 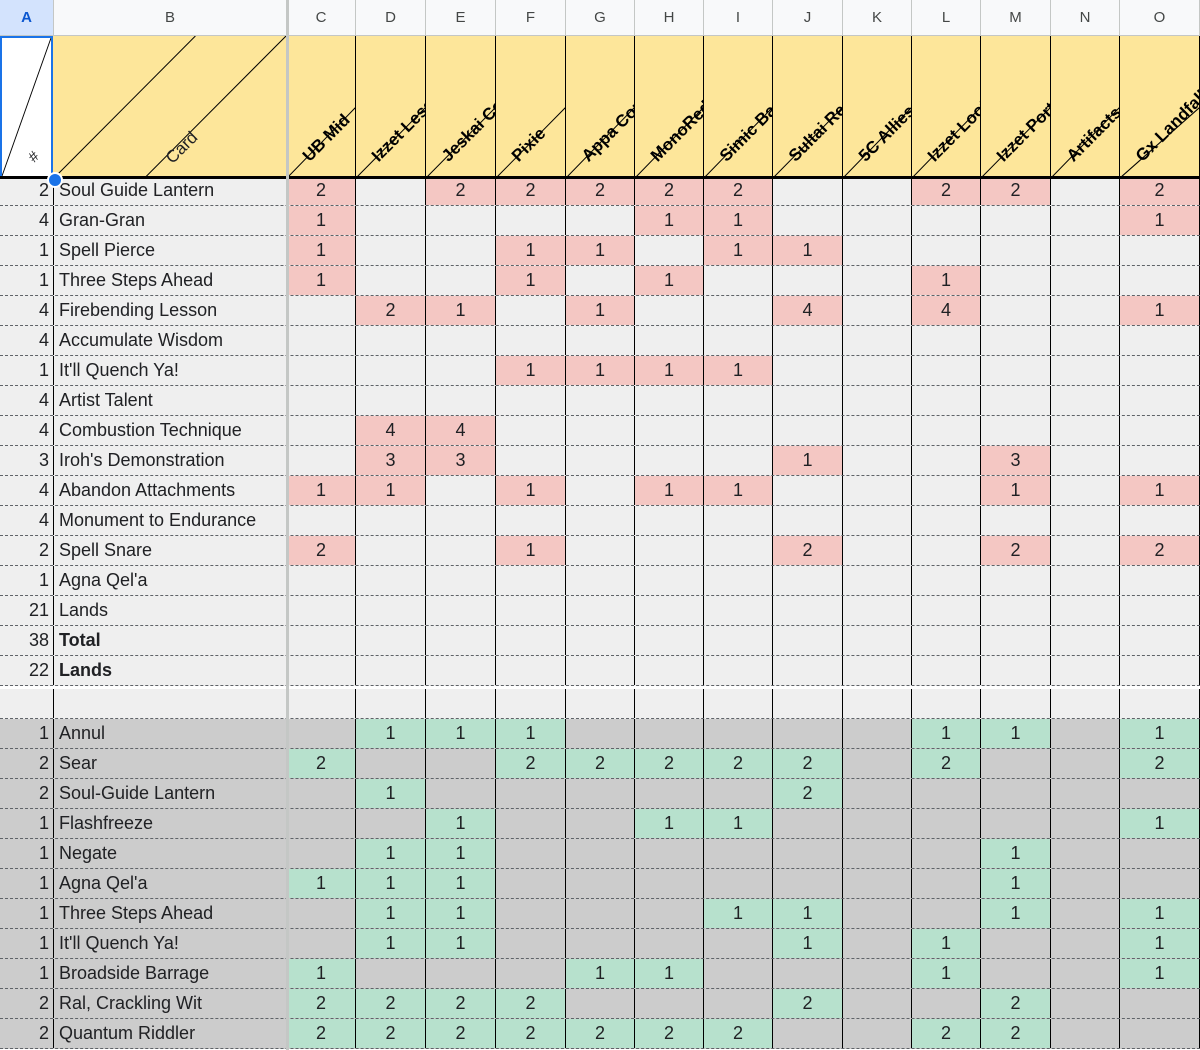 I want to click on card-name-cell: Total, so click(x=170, y=640).